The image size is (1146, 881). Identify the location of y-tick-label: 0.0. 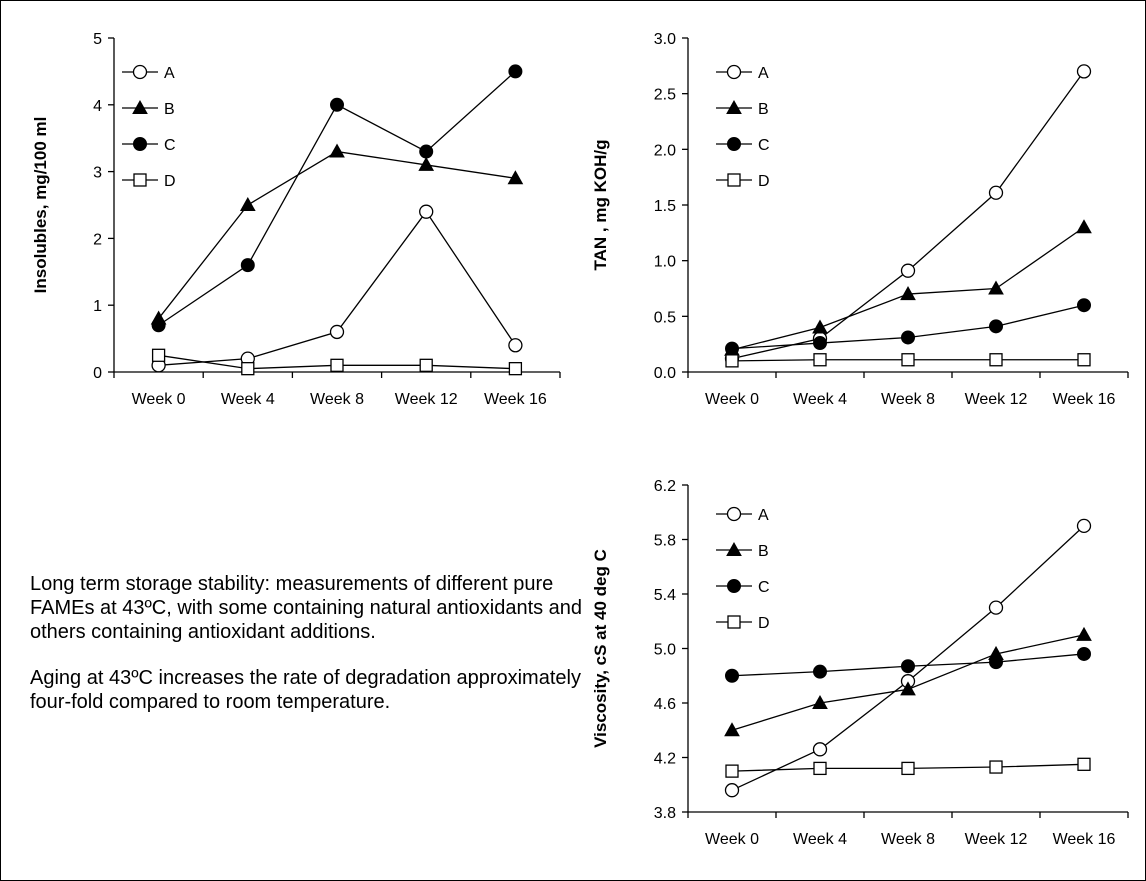
(665, 373).